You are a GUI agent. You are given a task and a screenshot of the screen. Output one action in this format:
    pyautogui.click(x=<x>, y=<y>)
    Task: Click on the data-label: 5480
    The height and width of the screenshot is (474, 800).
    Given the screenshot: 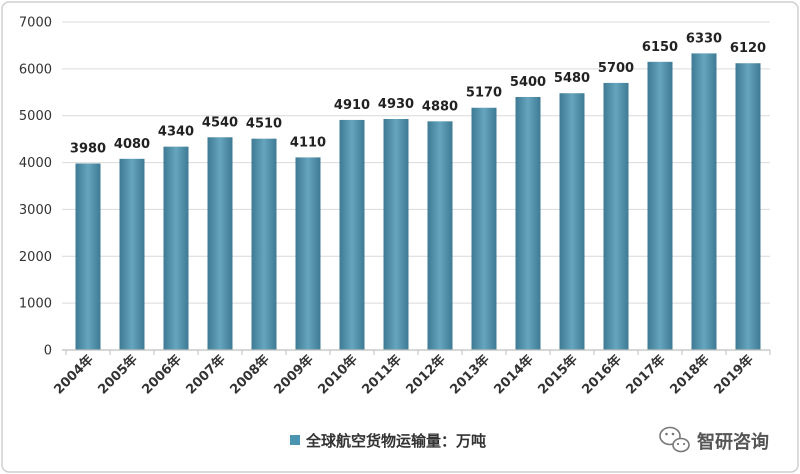 What is the action you would take?
    pyautogui.click(x=572, y=78)
    